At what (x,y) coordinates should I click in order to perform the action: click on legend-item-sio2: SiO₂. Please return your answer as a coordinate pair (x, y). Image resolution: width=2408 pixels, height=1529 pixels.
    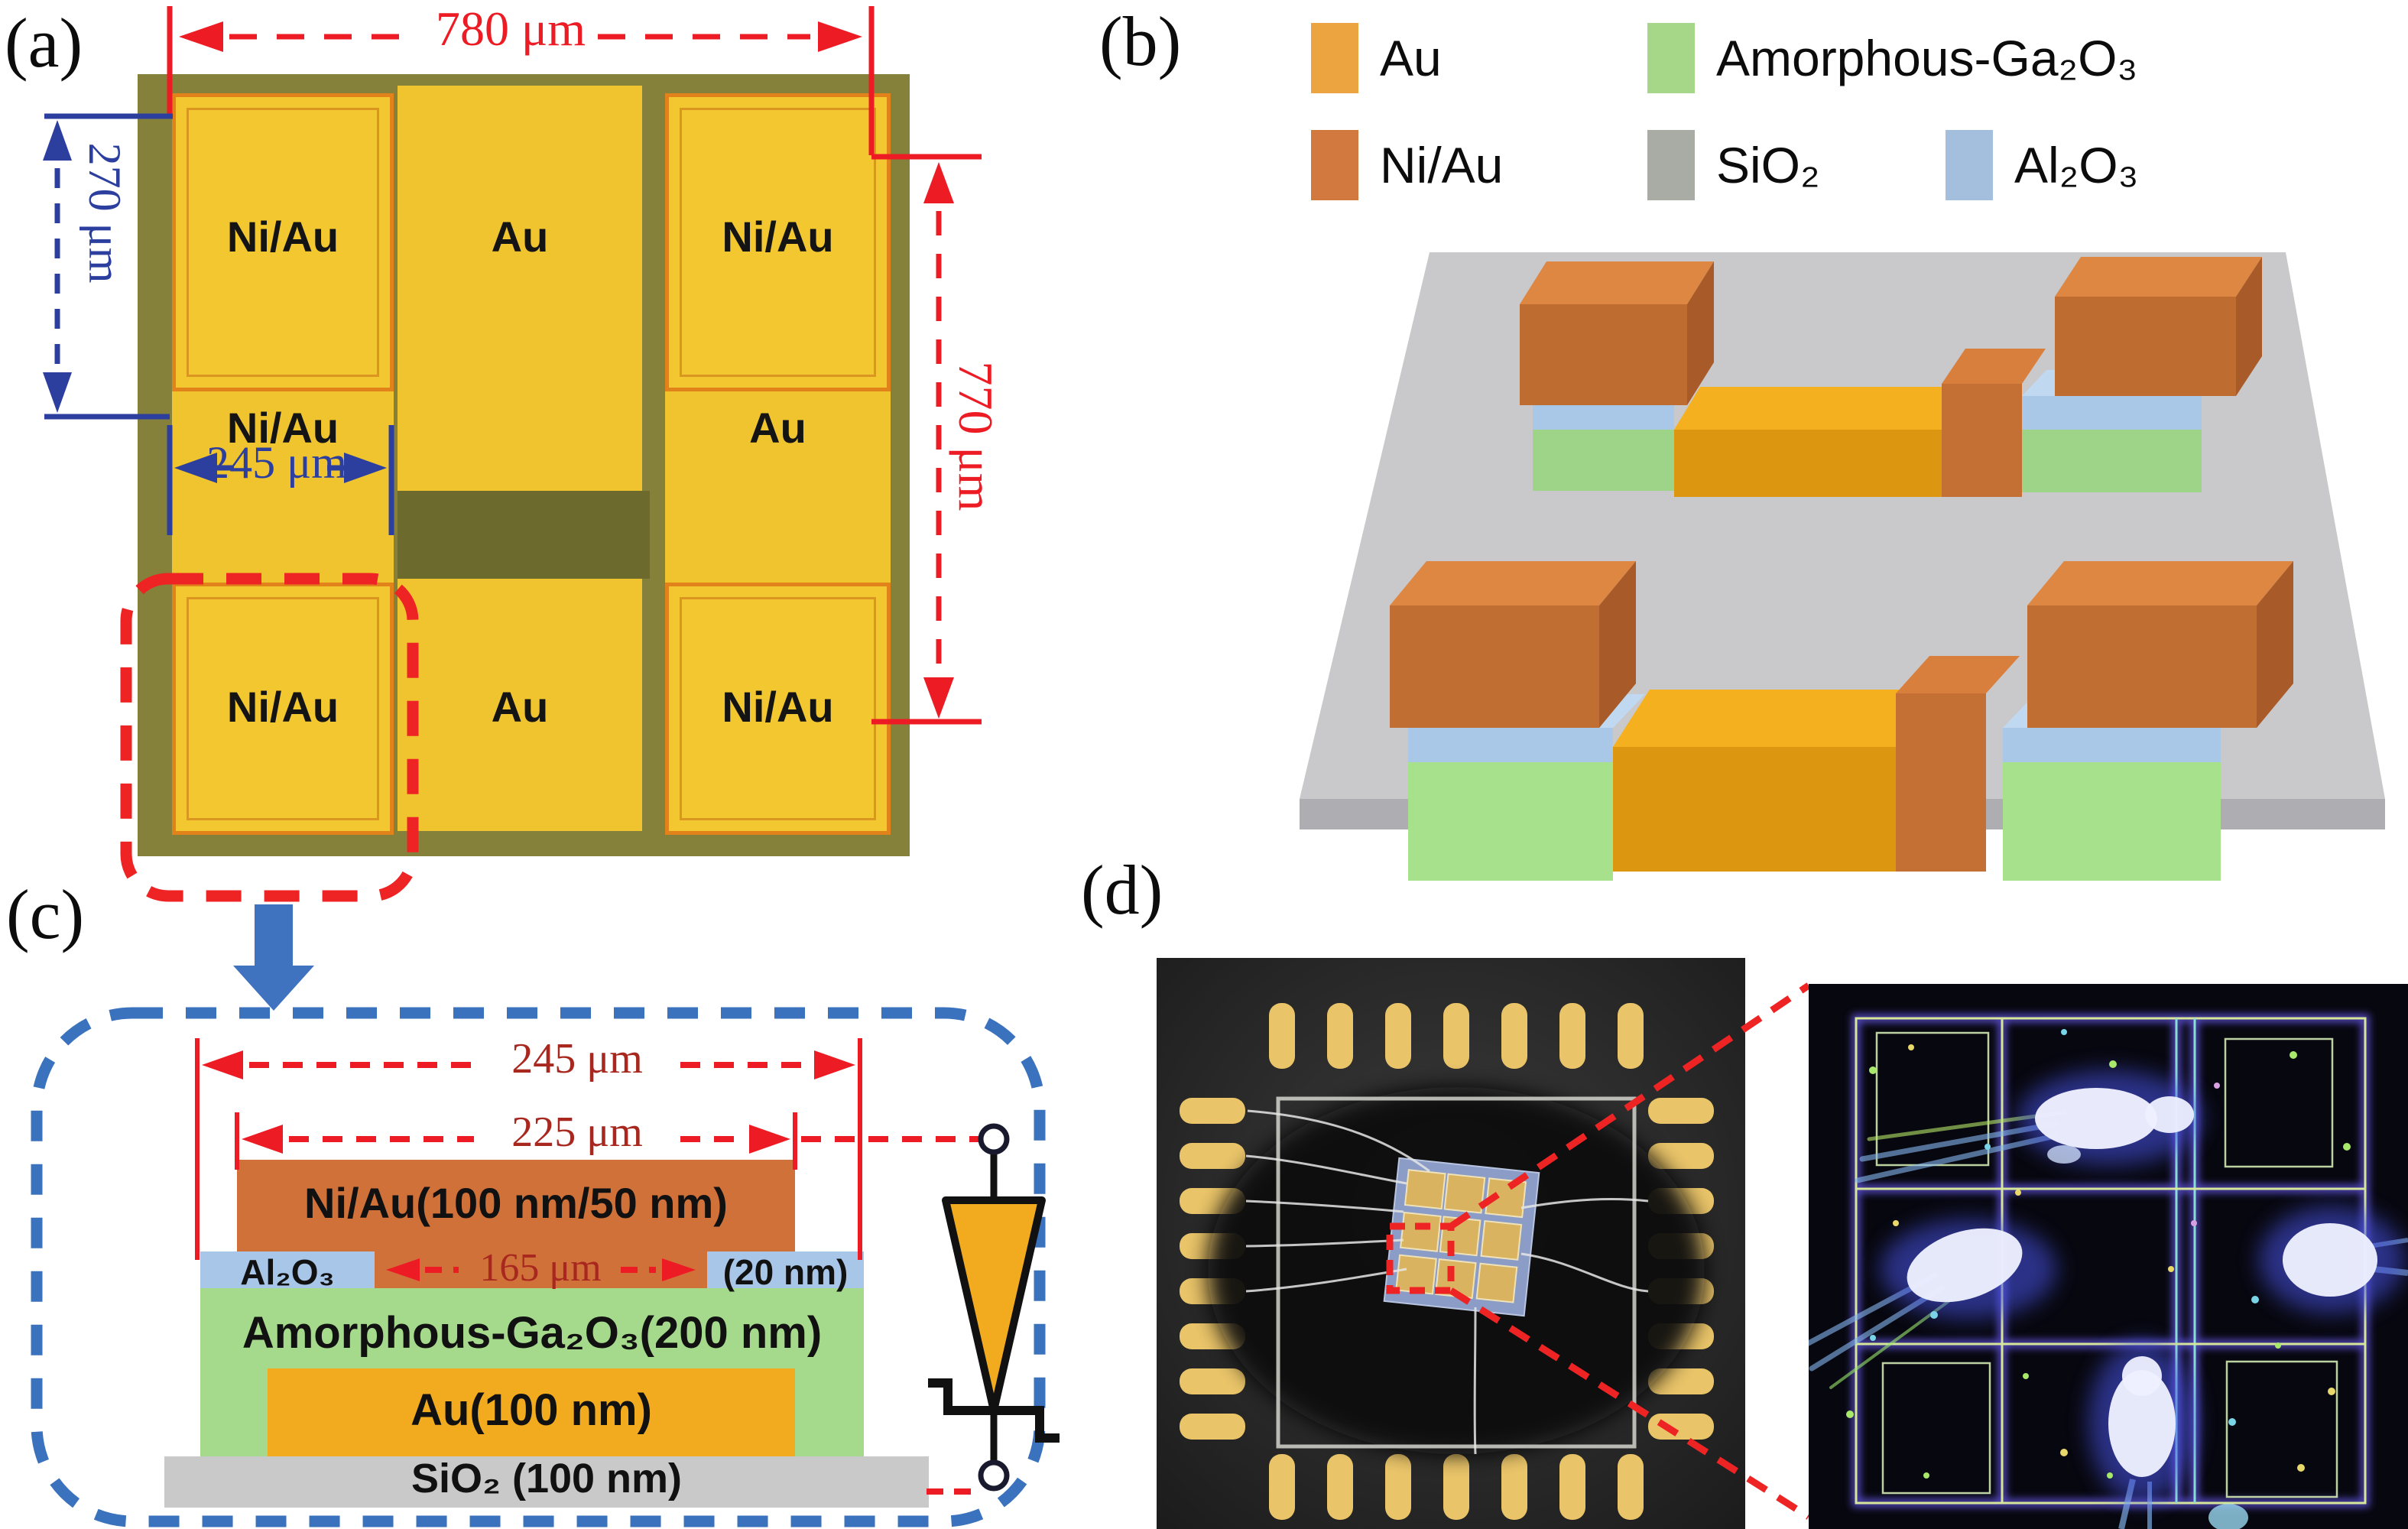
    Looking at the image, I should click on (1734, 165).